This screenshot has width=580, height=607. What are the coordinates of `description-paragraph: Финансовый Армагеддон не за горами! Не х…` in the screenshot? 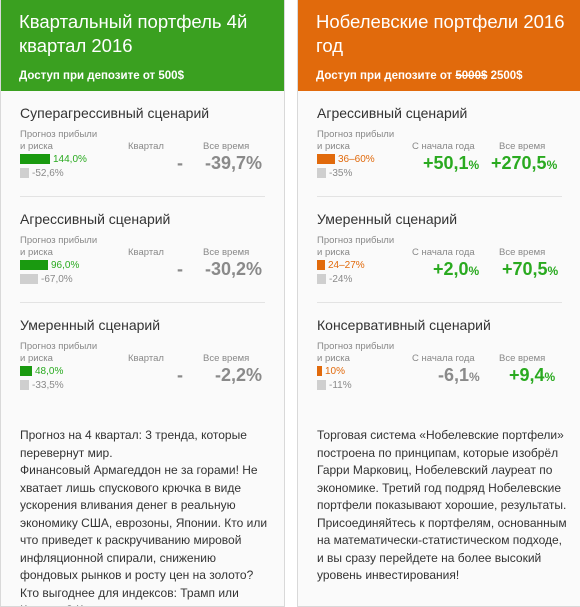 It's located at (144, 534).